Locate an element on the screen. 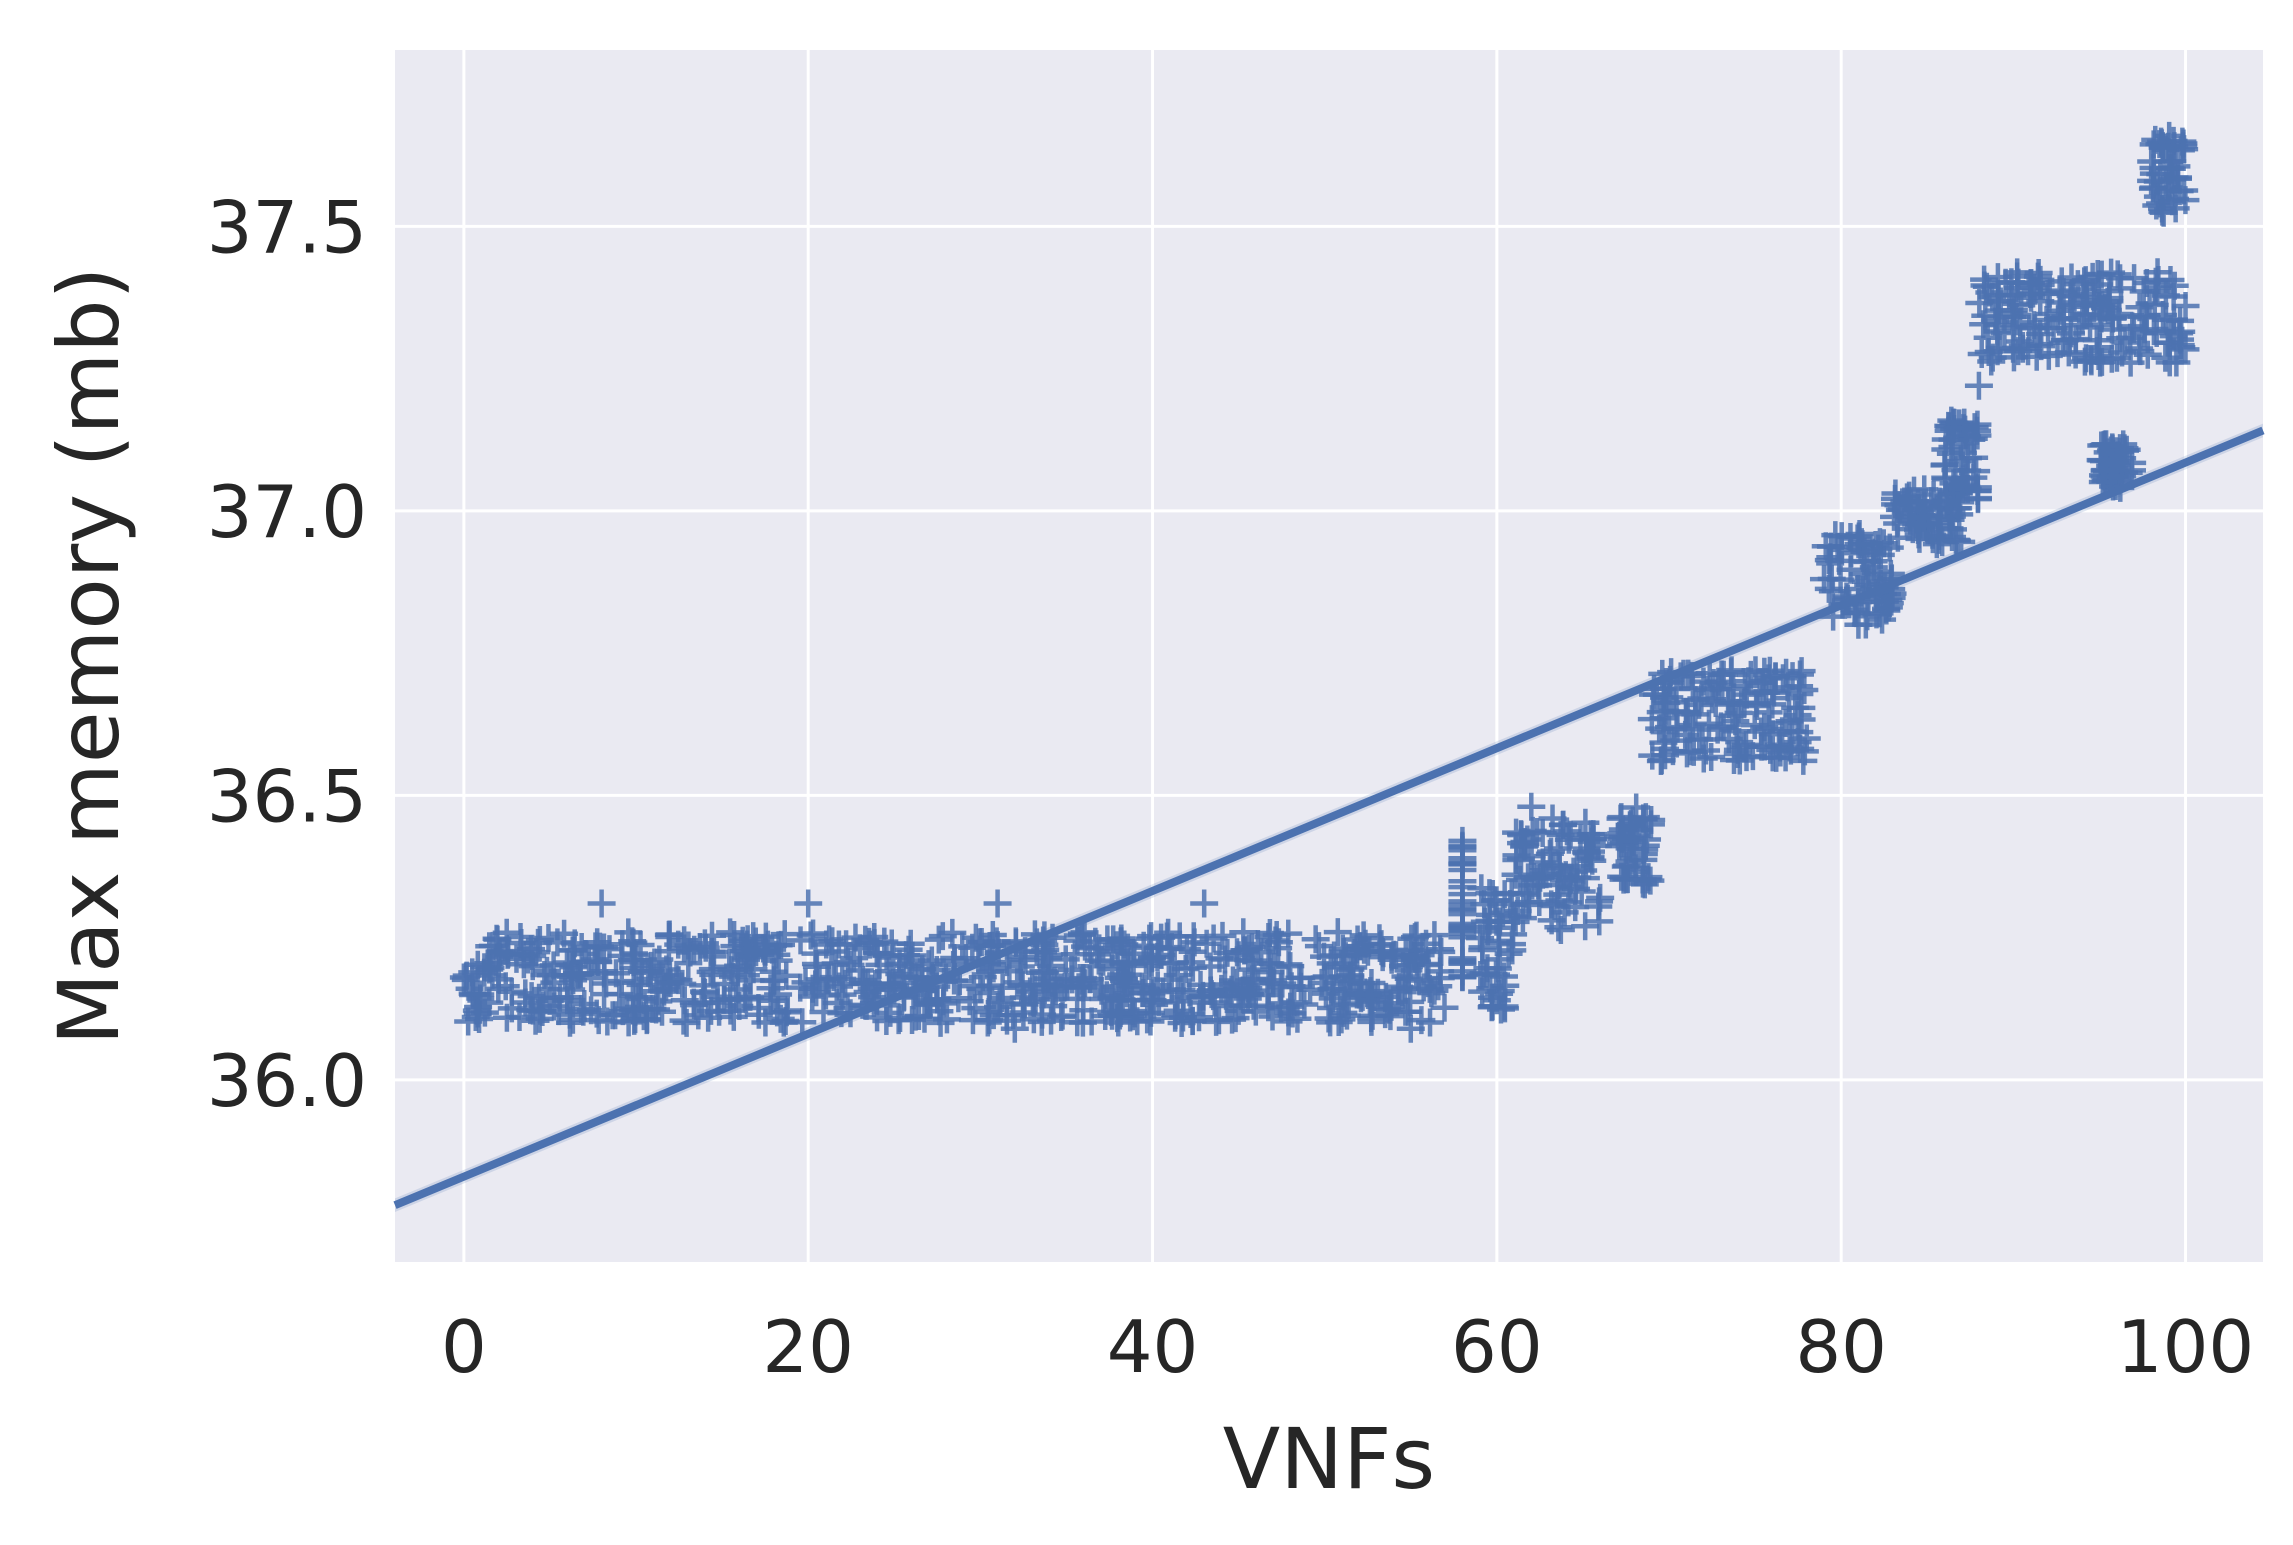  x-tick-label: 40 is located at coordinates (1153, 1347).